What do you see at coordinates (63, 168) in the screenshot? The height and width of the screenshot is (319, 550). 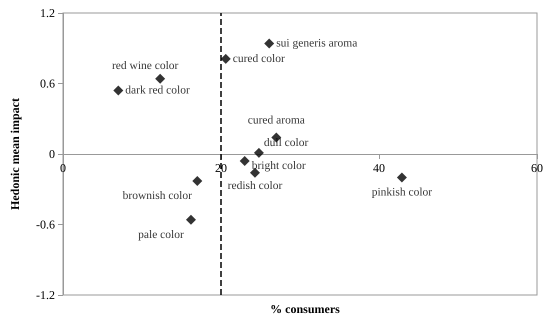 I see `x-tick-label: 0` at bounding box center [63, 168].